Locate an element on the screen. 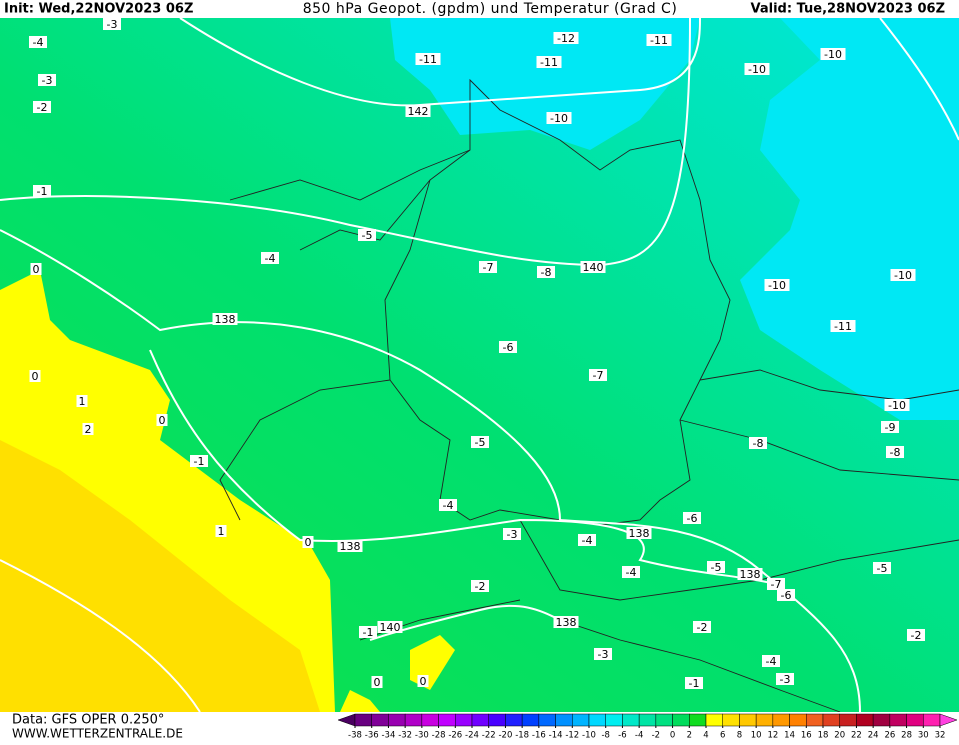 This screenshot has height=745, width=959. colorbar-tick-label: -16 is located at coordinates (539, 736).